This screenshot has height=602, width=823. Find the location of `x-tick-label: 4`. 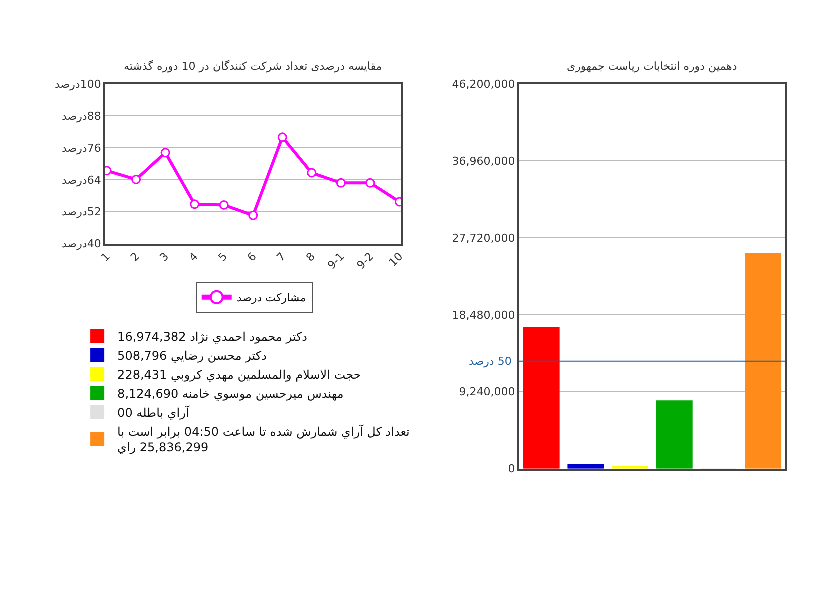

x-tick-label: 4 is located at coordinates (193, 257).